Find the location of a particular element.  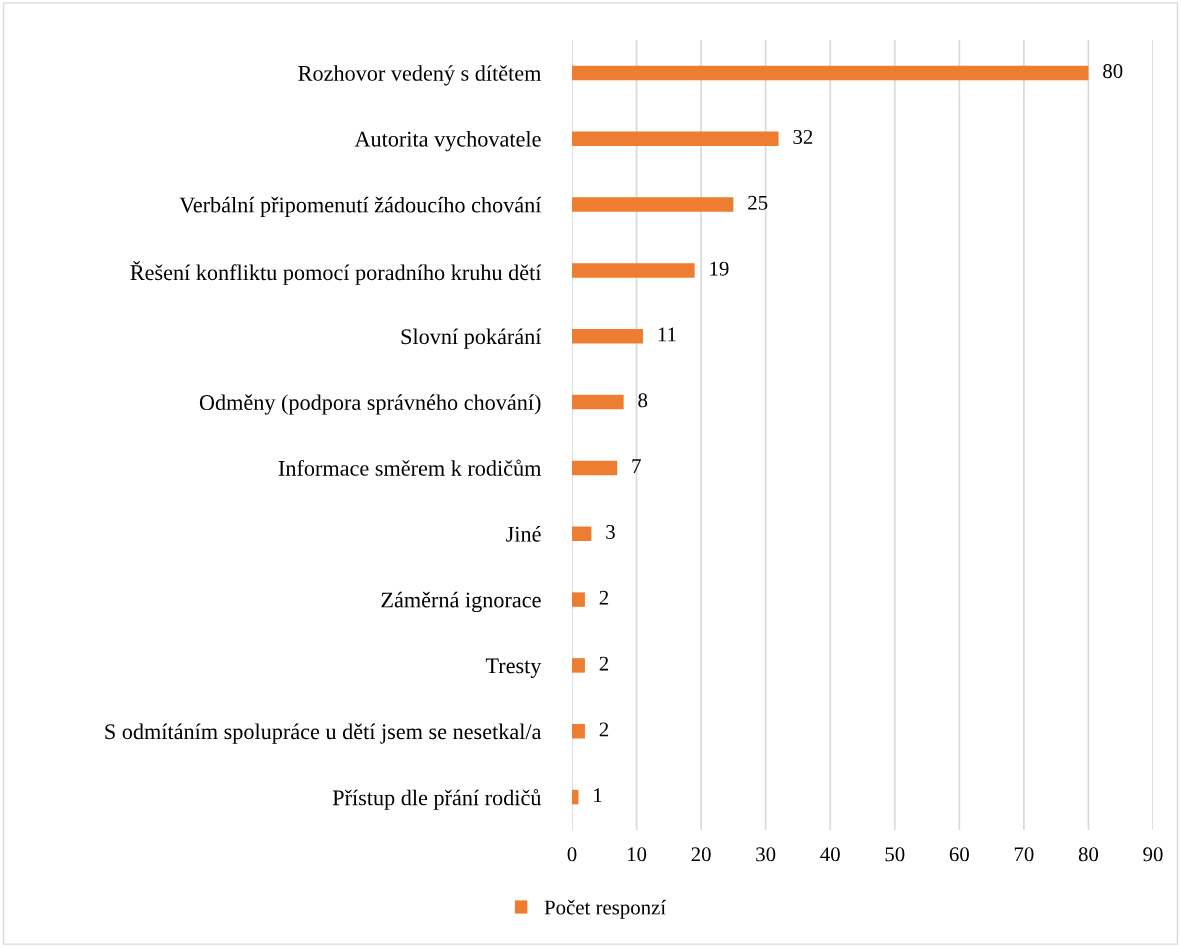

data-label: 3 is located at coordinates (610, 531).